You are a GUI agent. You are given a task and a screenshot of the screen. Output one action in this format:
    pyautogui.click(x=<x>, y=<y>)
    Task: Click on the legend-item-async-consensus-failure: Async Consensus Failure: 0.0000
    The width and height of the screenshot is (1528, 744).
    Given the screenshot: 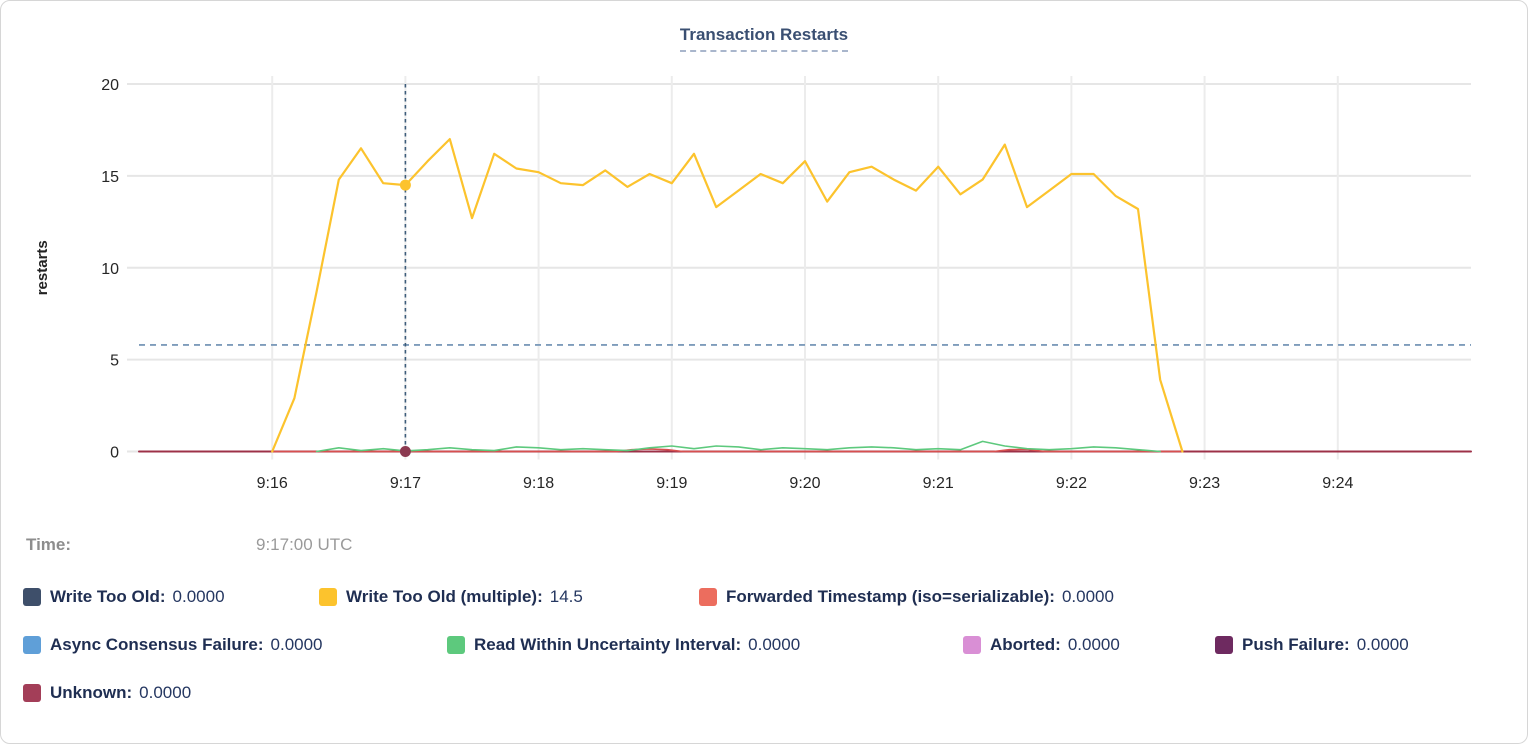 What is the action you would take?
    pyautogui.click(x=235, y=645)
    